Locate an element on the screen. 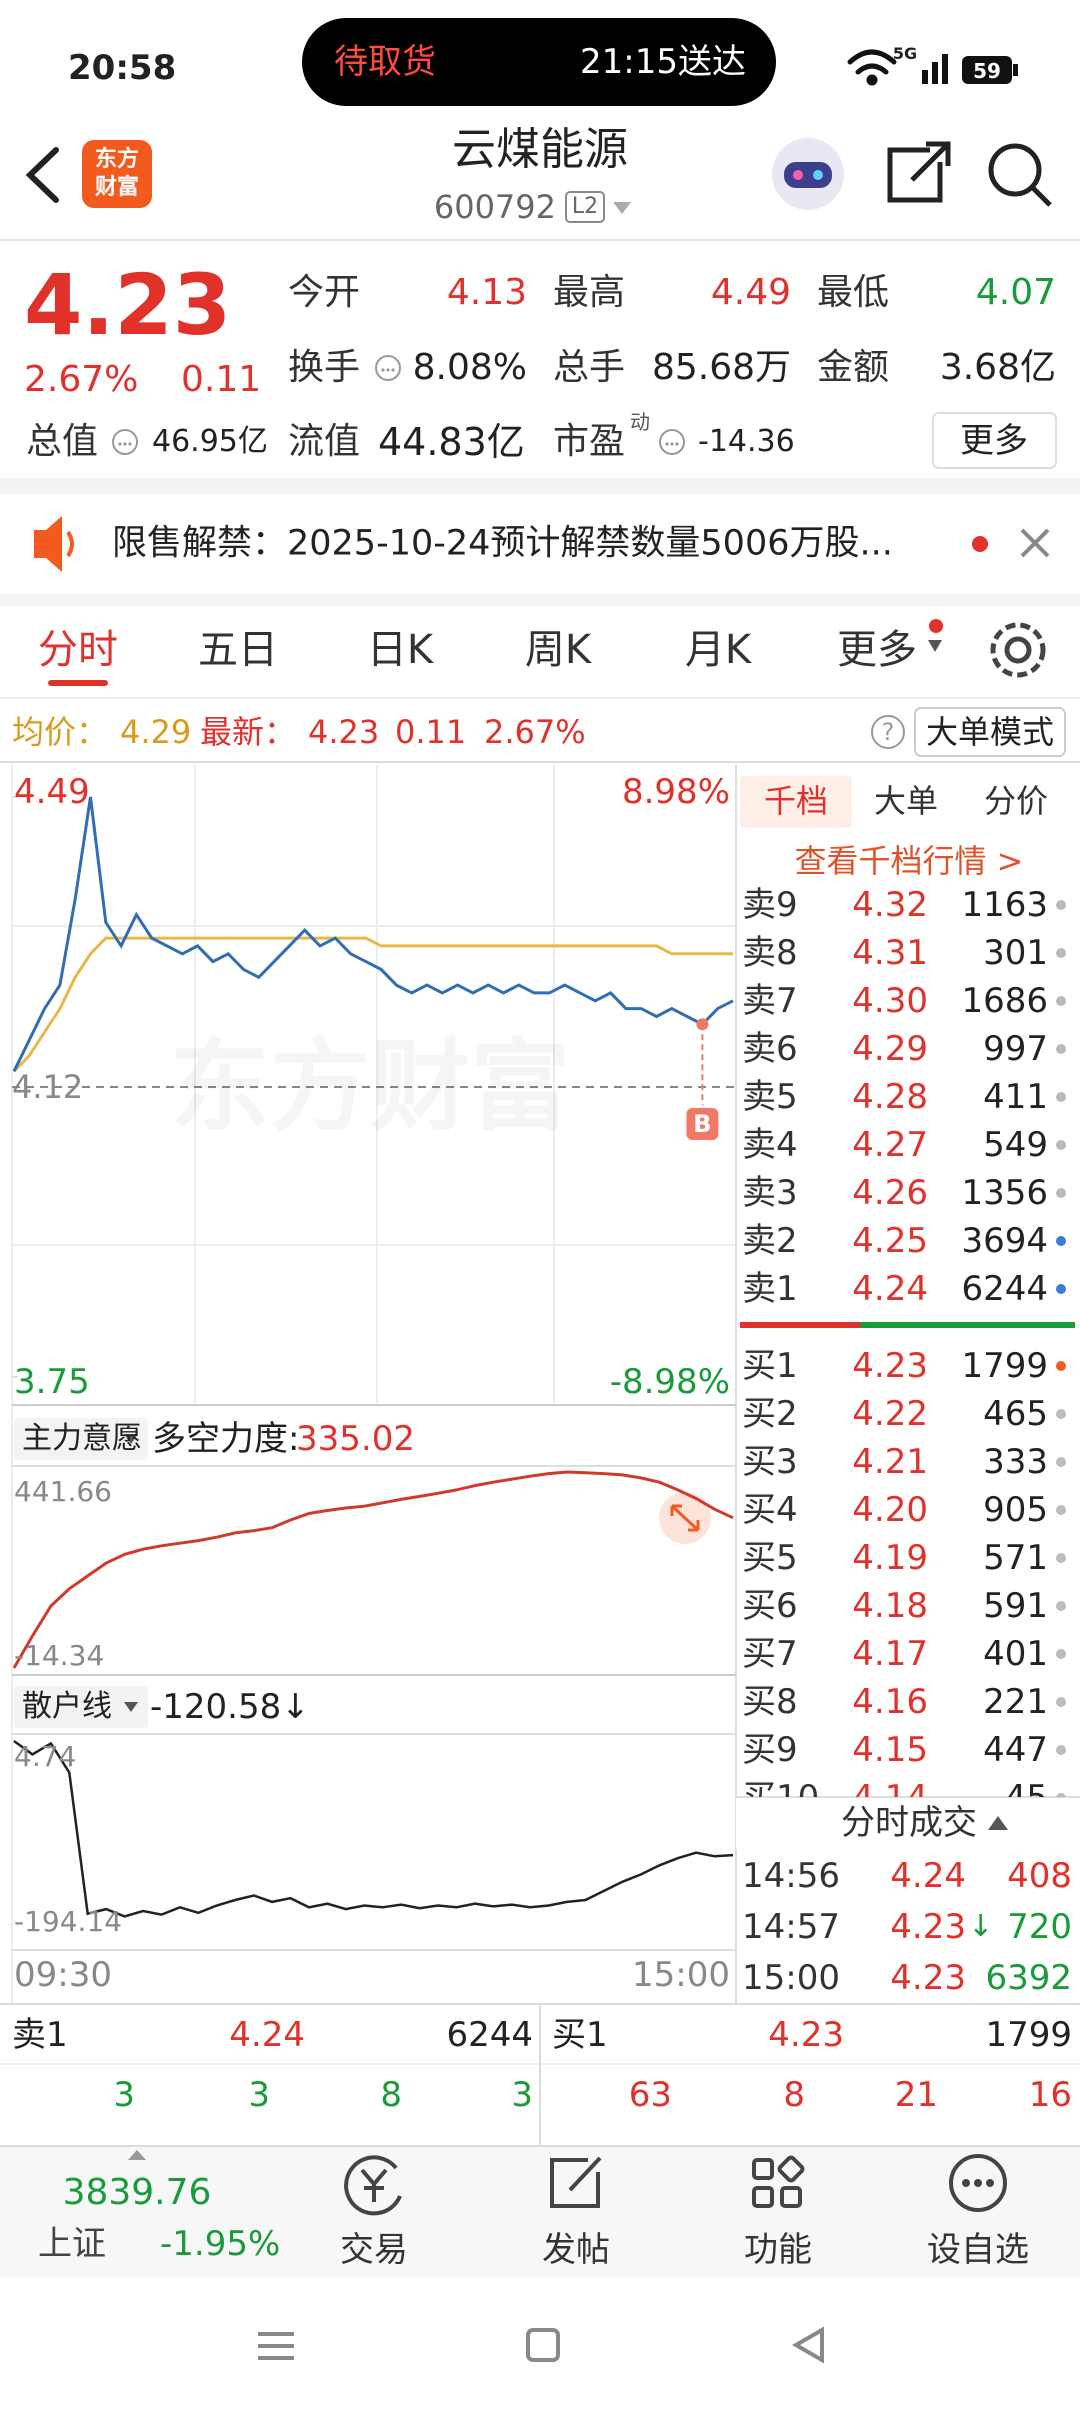 The width and height of the screenshot is (1080, 2412). nav-item: 功能 is located at coordinates (778, 2250).